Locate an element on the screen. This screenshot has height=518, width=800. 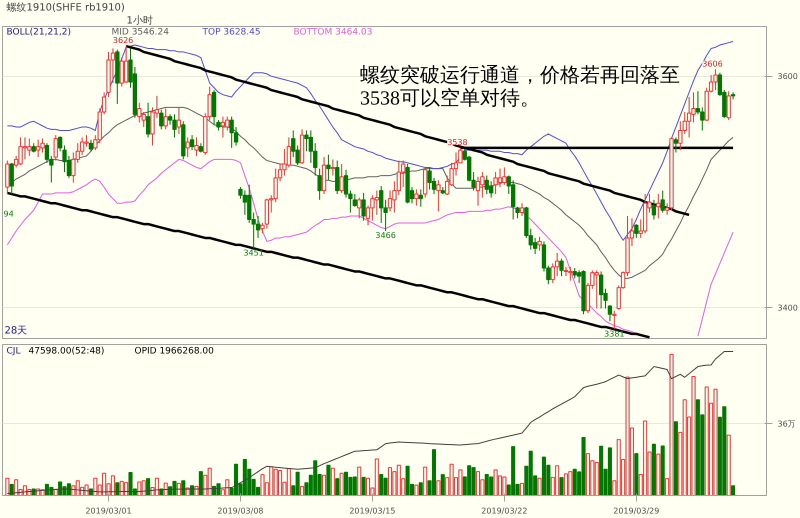
annotation: 3466 is located at coordinates (385, 235).